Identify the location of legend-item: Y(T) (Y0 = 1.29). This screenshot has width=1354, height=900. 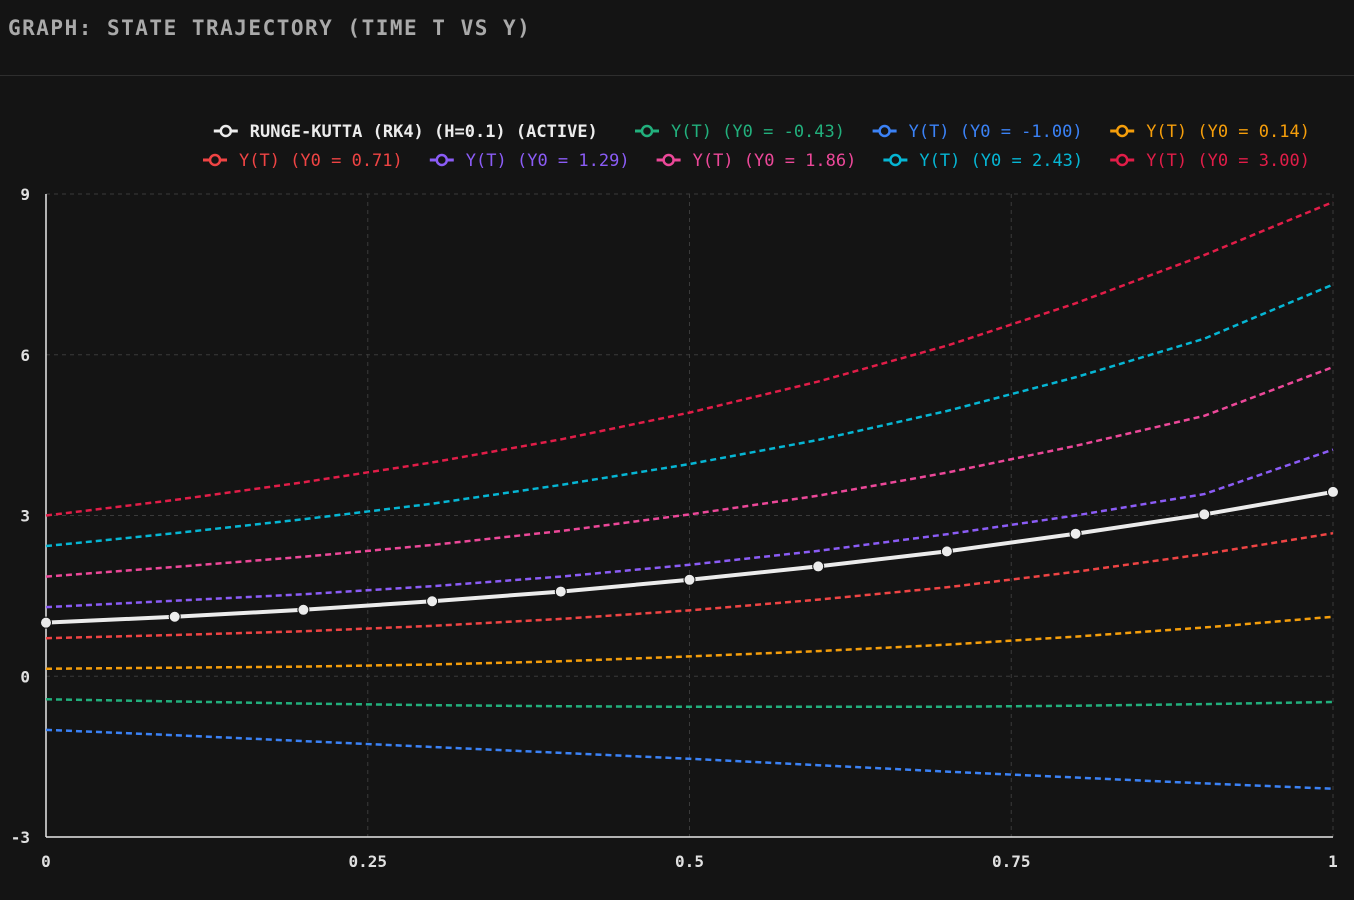
(529, 161).